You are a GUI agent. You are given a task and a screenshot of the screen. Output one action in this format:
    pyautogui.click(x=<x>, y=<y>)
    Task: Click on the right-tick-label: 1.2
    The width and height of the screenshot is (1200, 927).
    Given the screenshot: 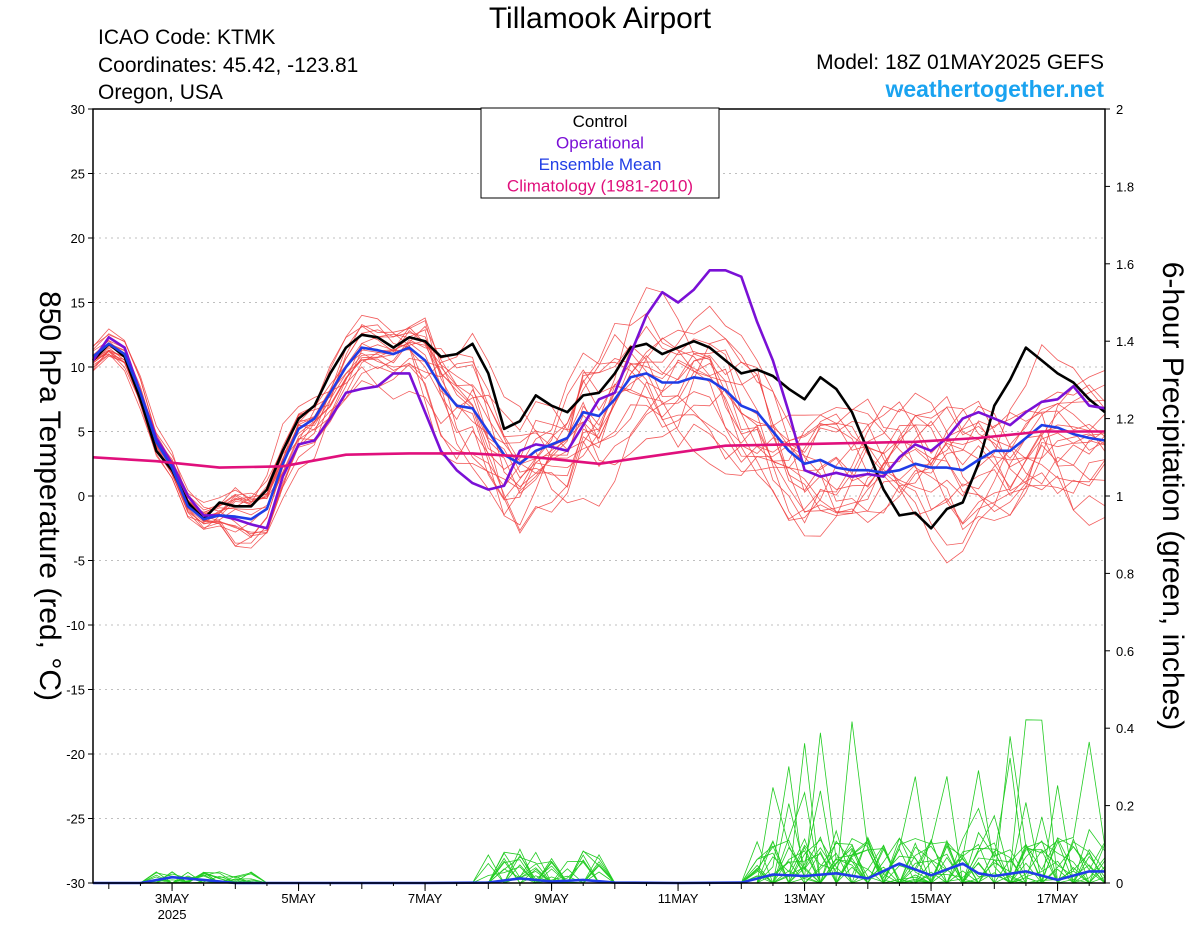 What is the action you would take?
    pyautogui.click(x=1125, y=419)
    